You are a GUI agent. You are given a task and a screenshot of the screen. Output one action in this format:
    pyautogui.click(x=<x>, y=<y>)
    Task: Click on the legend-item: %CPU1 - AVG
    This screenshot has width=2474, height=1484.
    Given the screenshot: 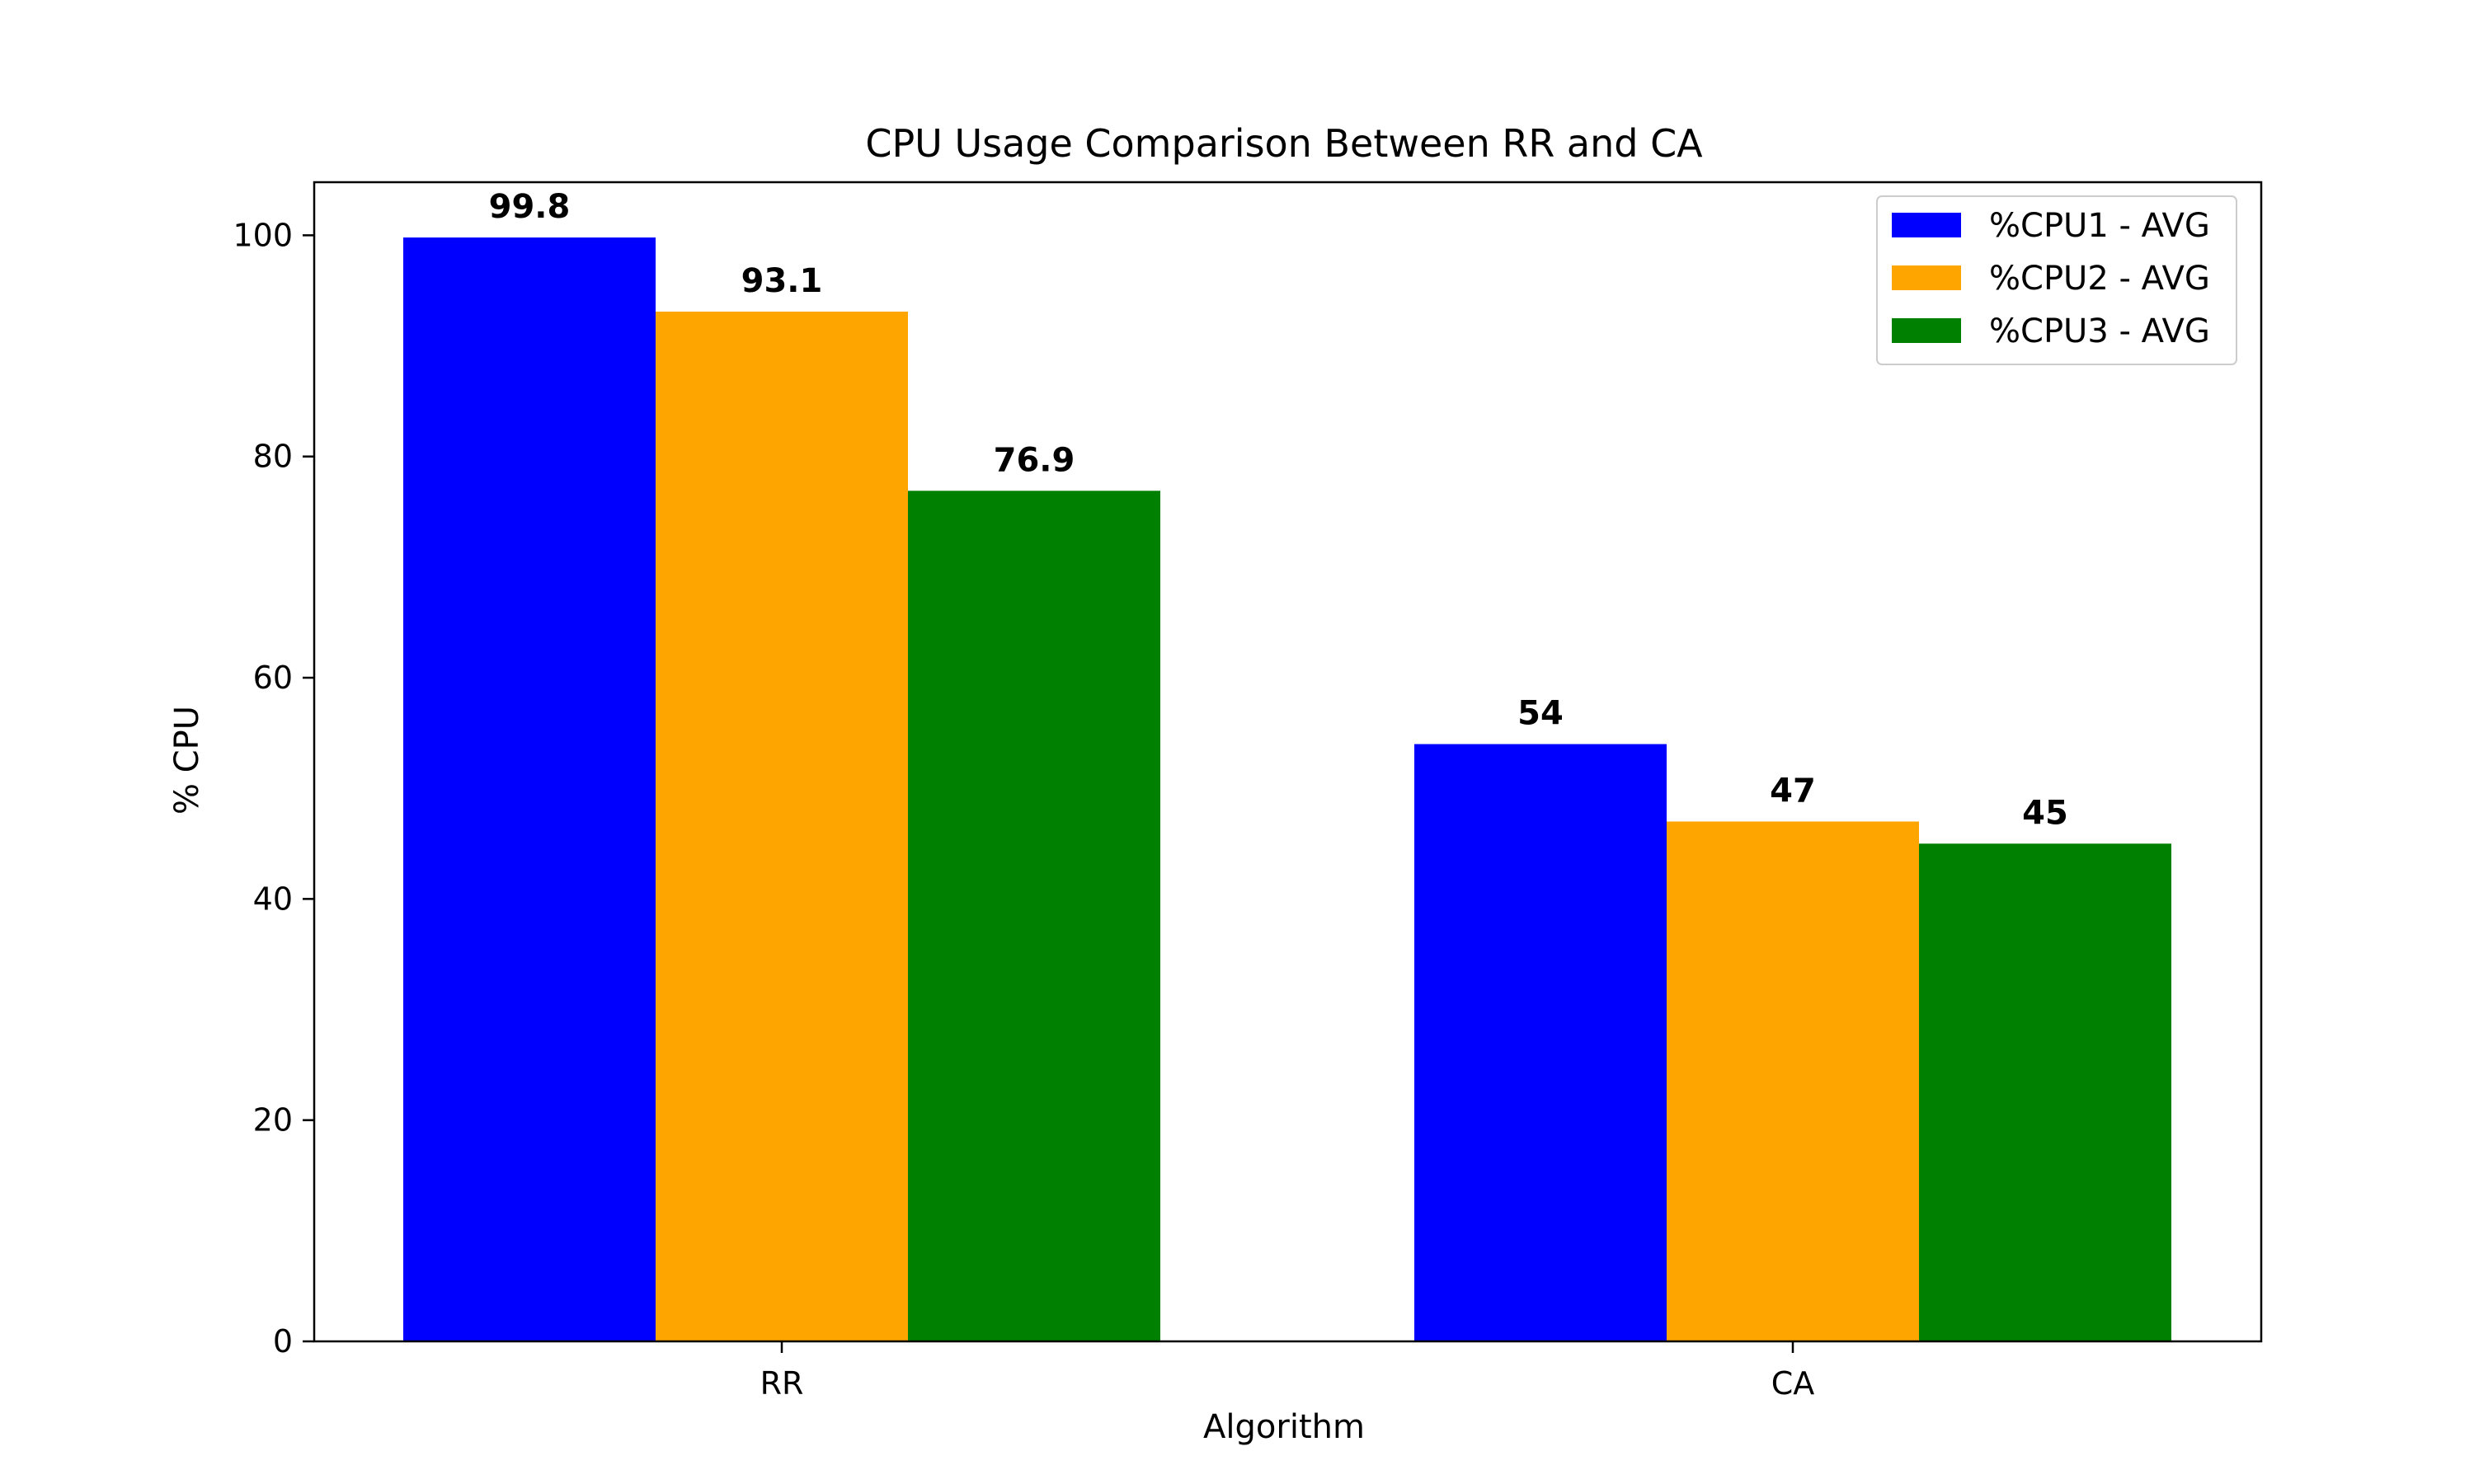 What is the action you would take?
    pyautogui.click(x=2051, y=226)
    